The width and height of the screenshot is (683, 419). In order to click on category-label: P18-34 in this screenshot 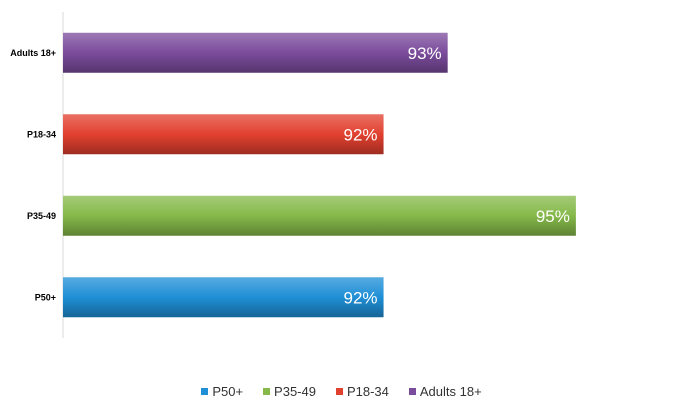, I will do `click(41, 134)`.